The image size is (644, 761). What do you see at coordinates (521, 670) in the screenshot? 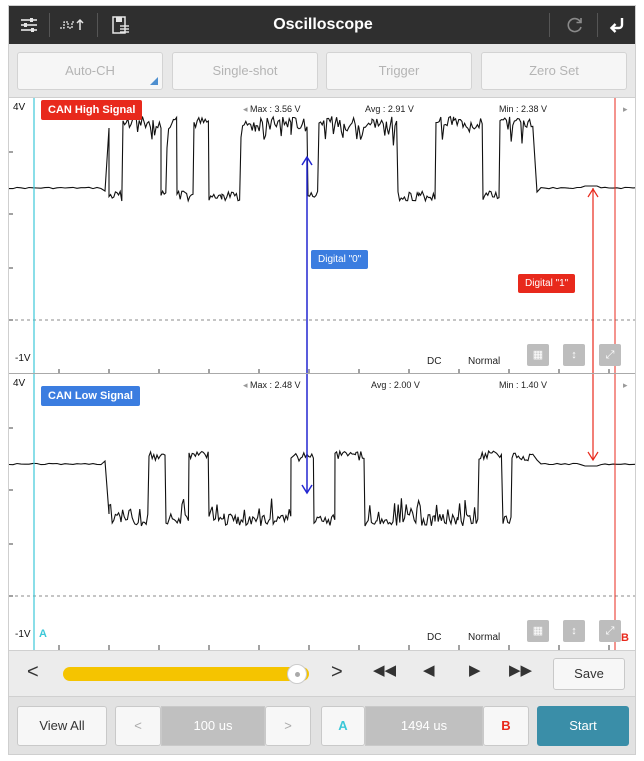
I see `fast-forward-icon: ▶▶` at bounding box center [521, 670].